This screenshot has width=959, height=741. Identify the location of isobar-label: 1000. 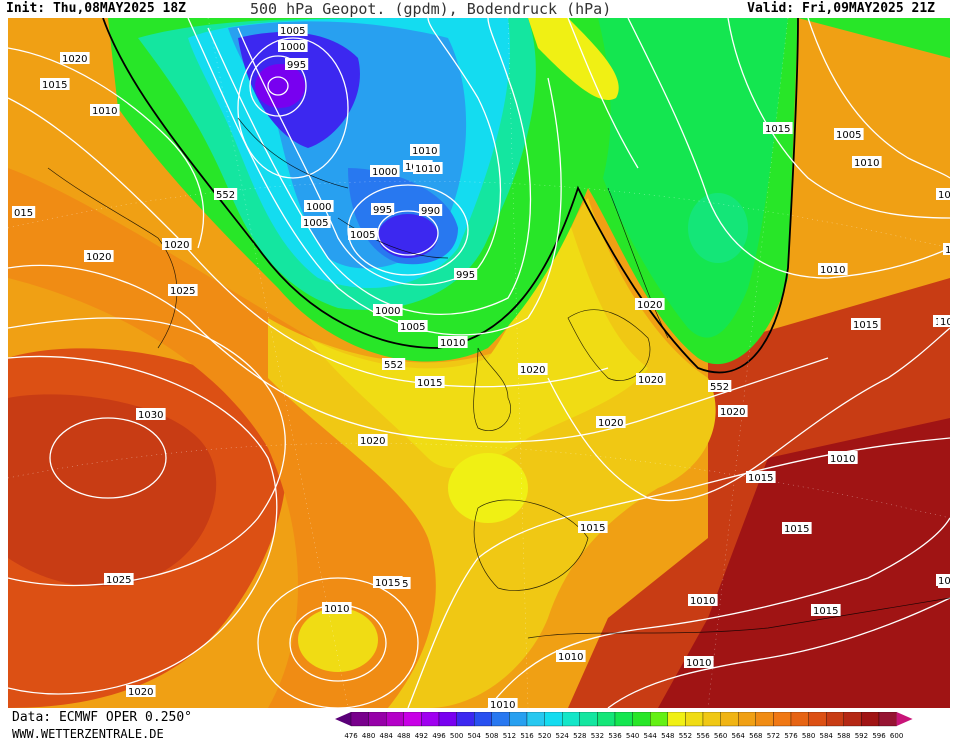
(388, 310).